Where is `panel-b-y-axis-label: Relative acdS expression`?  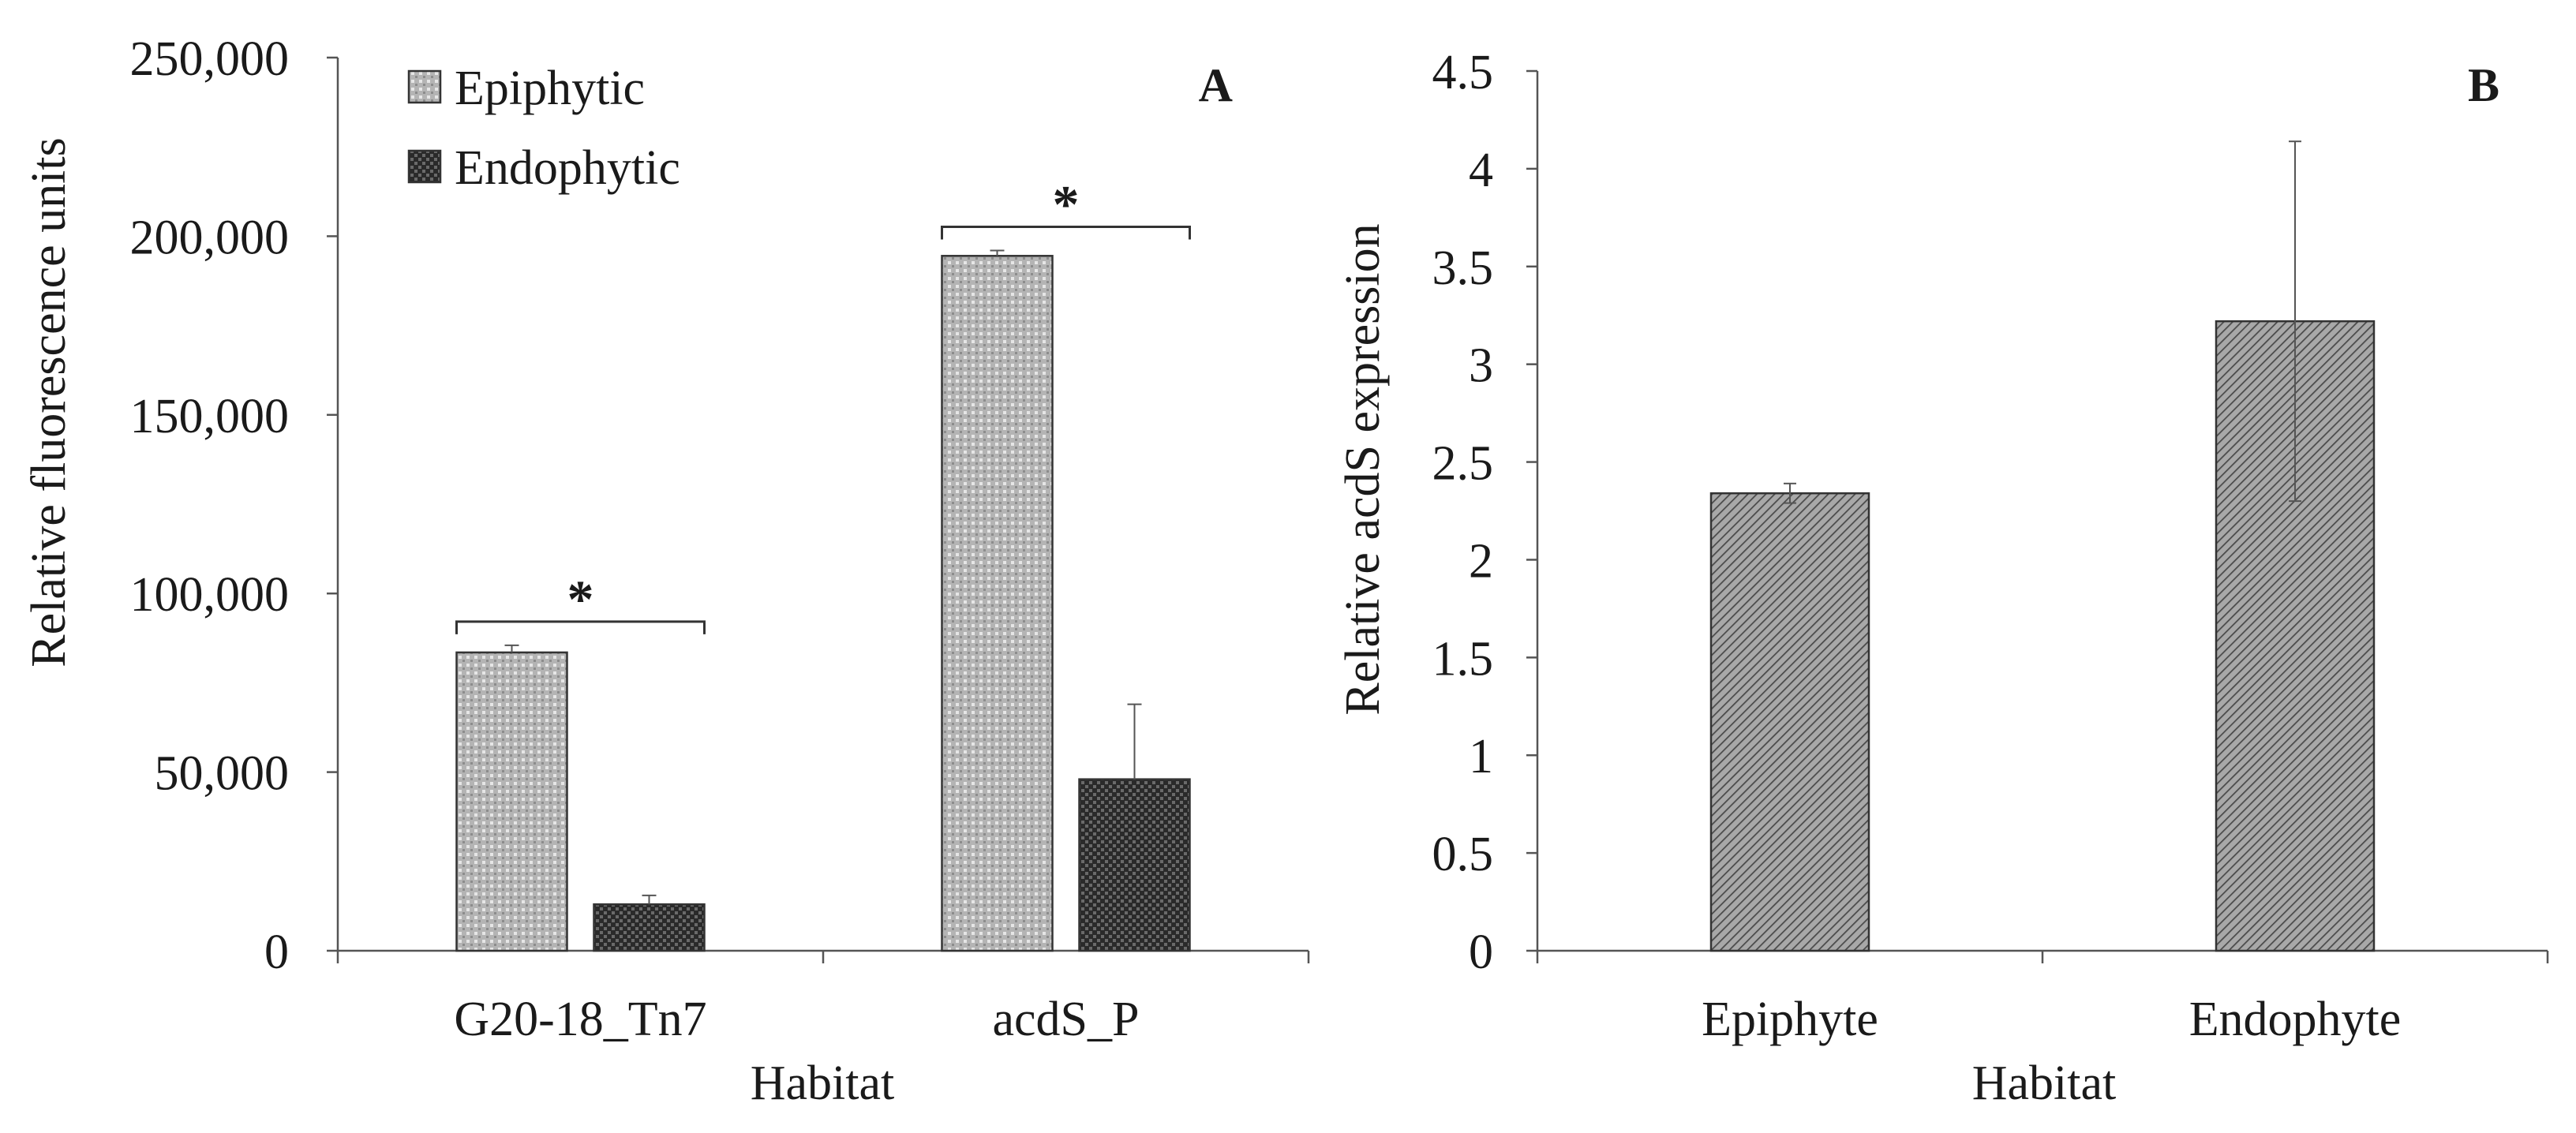
panel-b-y-axis-label: Relative acdS expression is located at coordinates (1363, 469).